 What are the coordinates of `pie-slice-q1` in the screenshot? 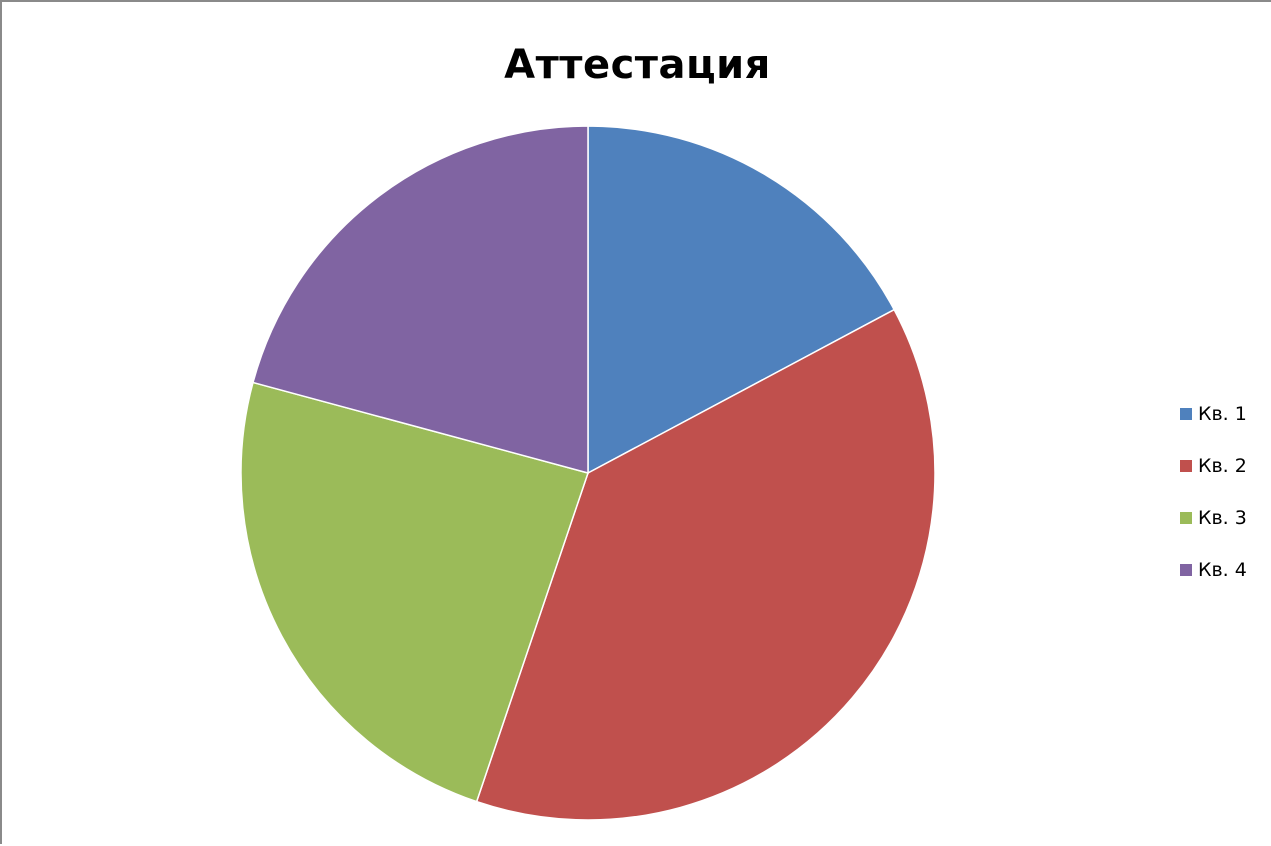 It's located at (741, 300).